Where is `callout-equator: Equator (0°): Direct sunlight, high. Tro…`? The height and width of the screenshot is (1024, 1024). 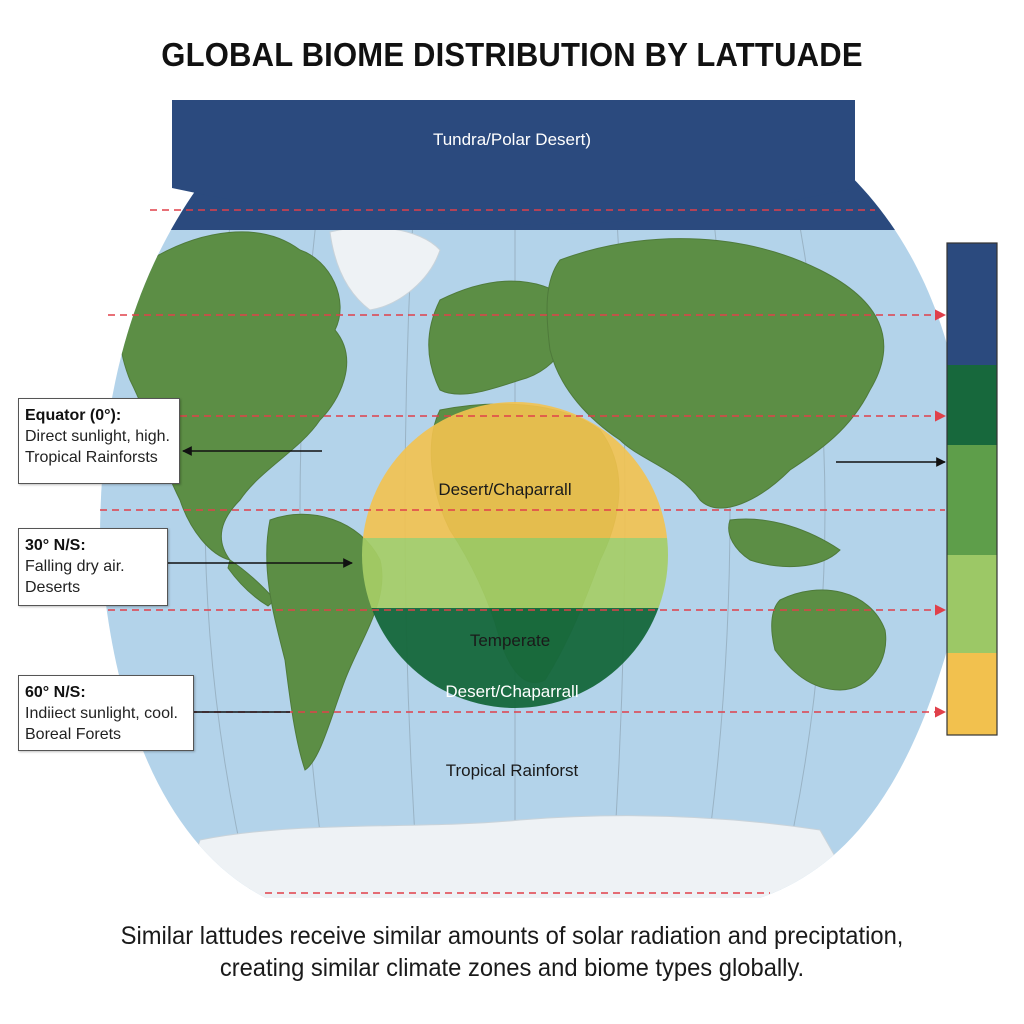 callout-equator: Equator (0°): Direct sunlight, high. Tro… is located at coordinates (99, 441).